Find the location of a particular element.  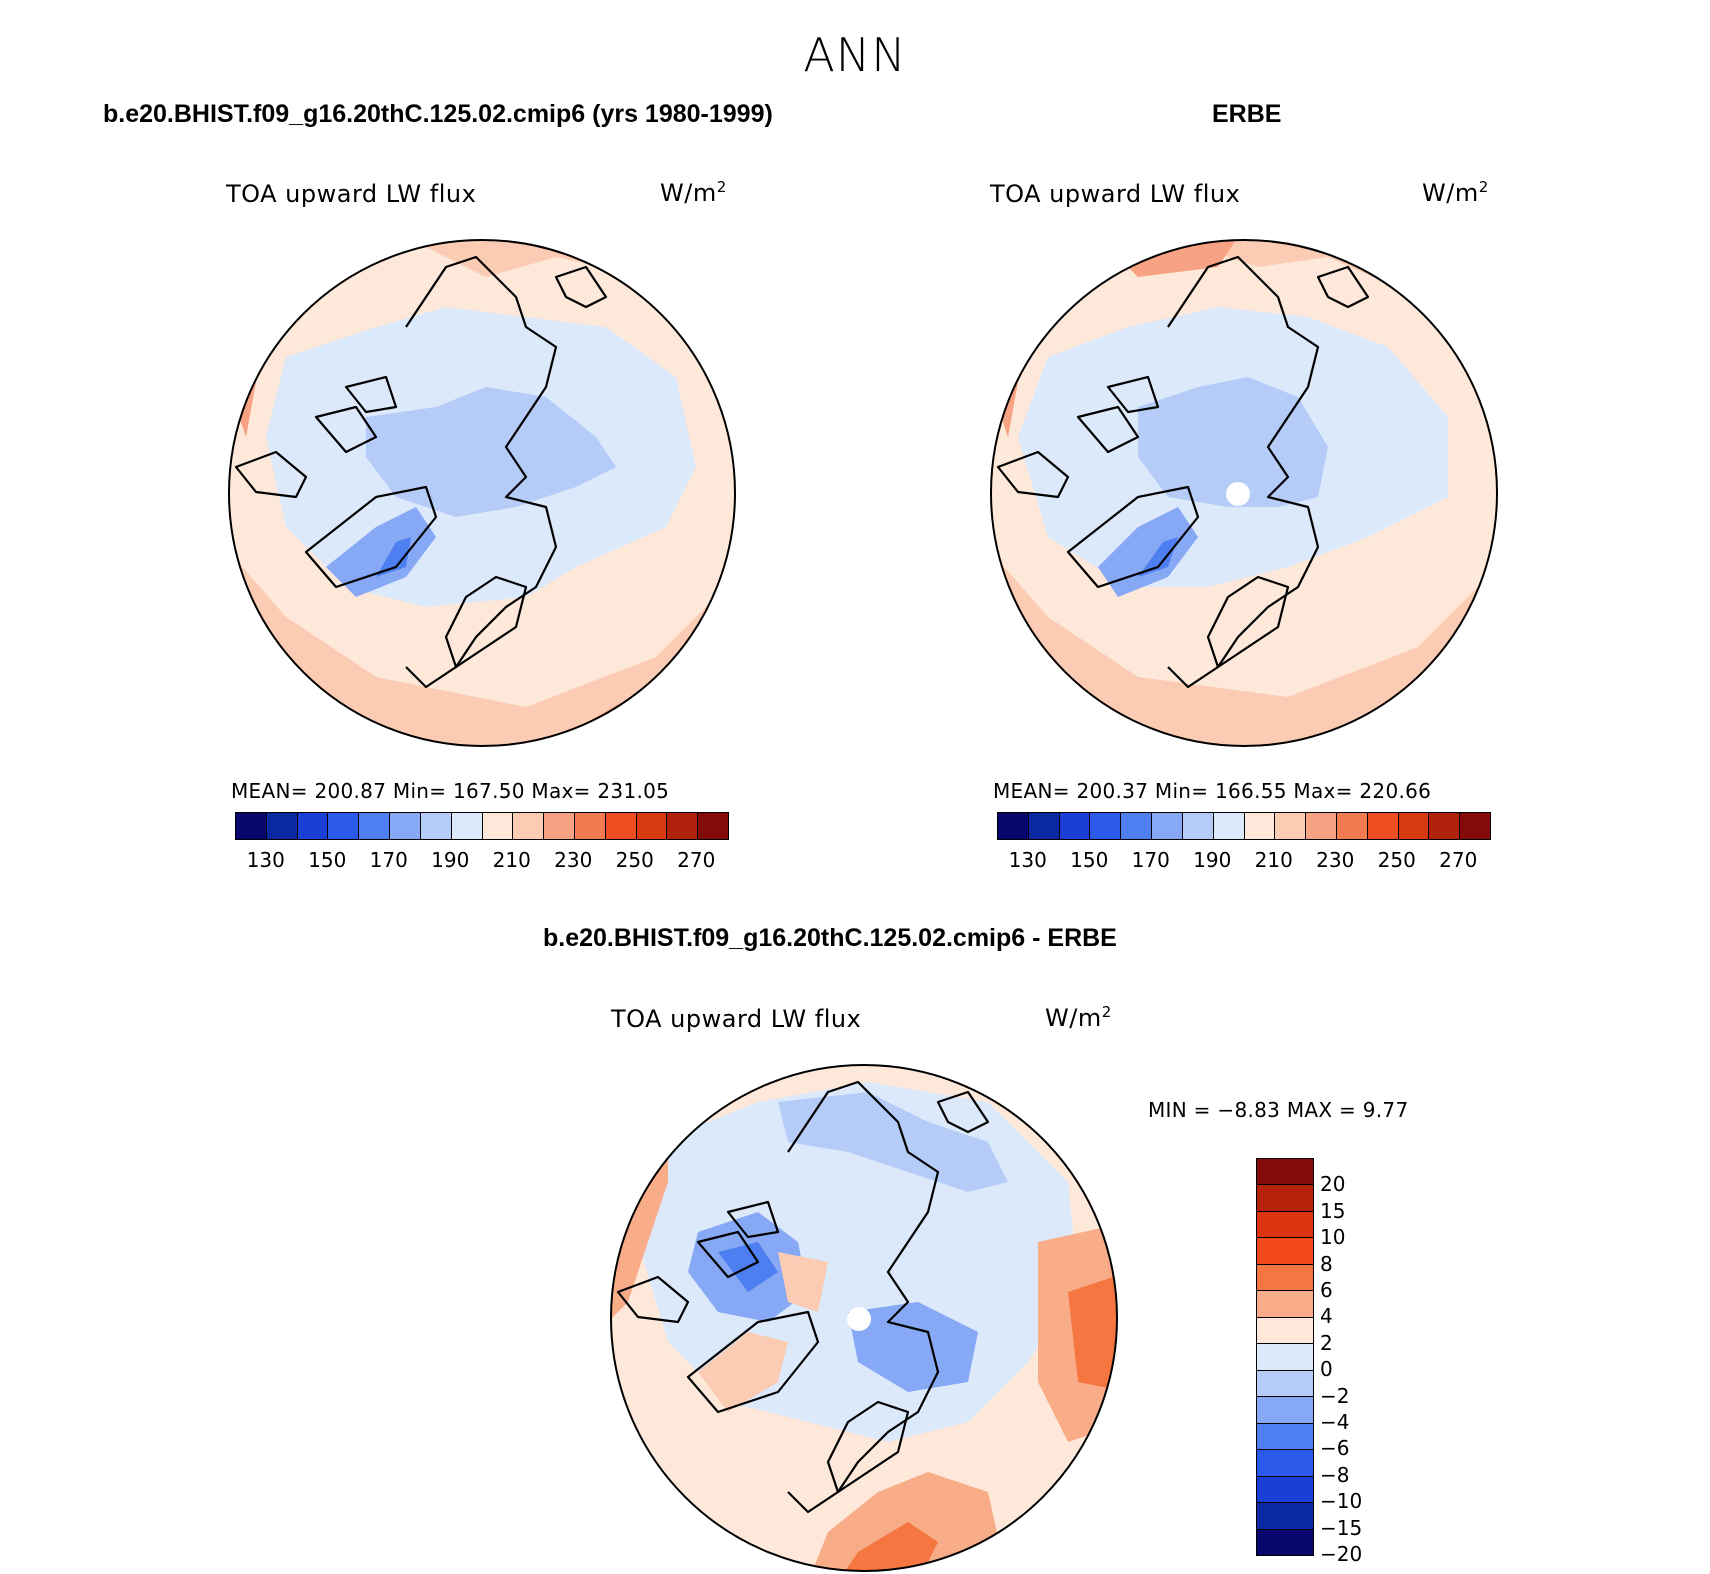

contour-cool4 is located at coordinates (1158, 557).